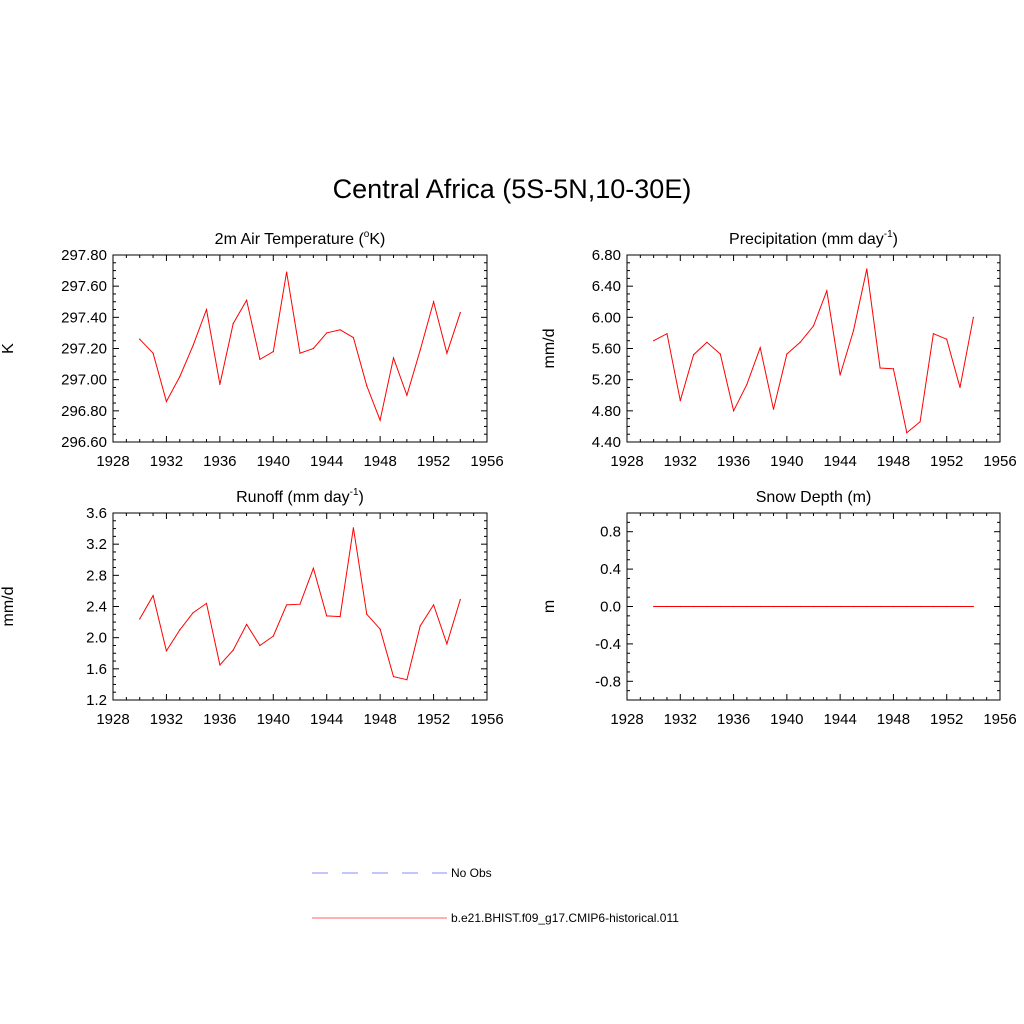 This screenshot has width=1024, height=1024. Describe the element at coordinates (84, 286) in the screenshot. I see `y-tick-label: 297.60` at that location.